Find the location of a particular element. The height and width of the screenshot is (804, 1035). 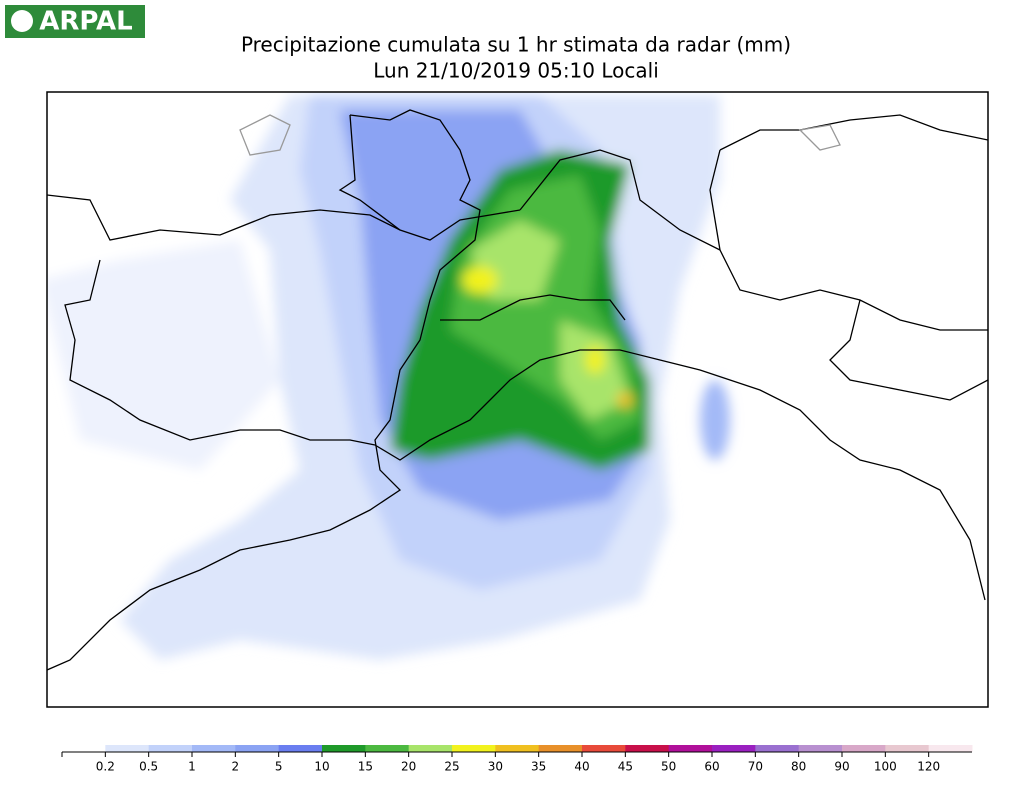

legend-label: 5 is located at coordinates (279, 767).